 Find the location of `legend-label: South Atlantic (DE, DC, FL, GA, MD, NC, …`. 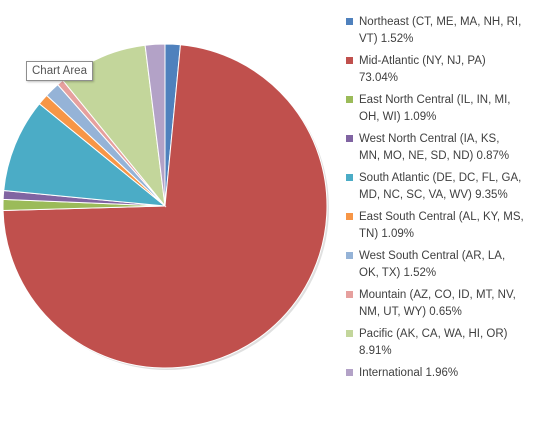

legend-label: South Atlantic (DE, DC, FL, GA, MD, NC, … is located at coordinates (440, 186).